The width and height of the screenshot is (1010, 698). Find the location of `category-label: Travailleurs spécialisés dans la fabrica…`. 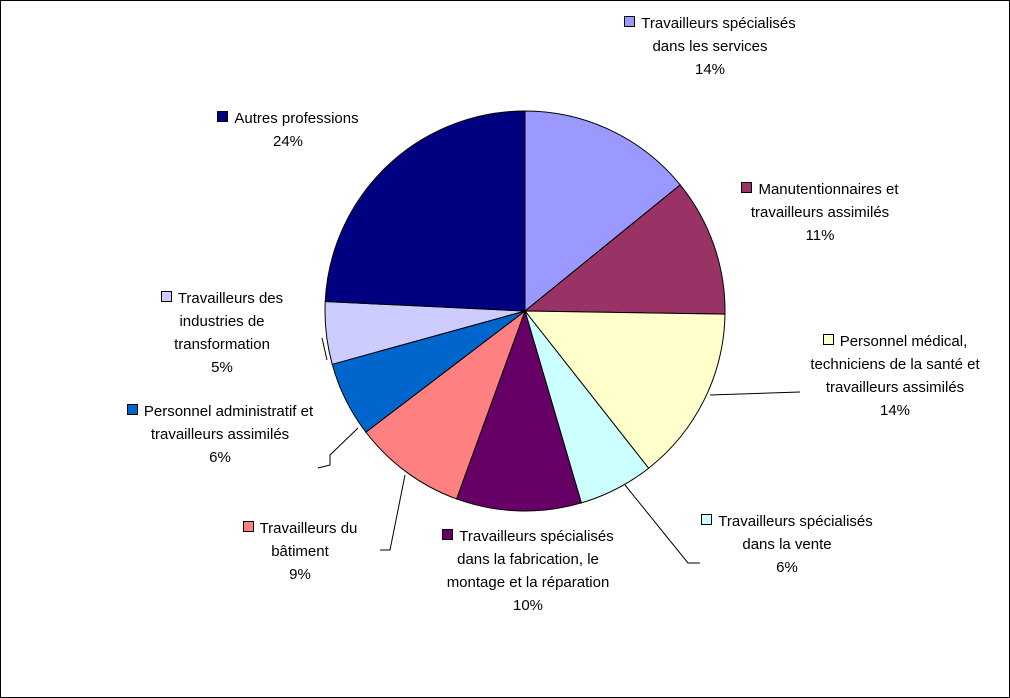

category-label: Travailleurs spécialisés dans la fabrica… is located at coordinates (530, 559).